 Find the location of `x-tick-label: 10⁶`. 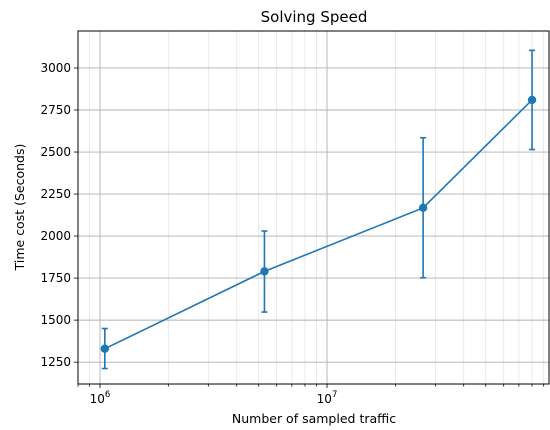

x-tick-label: 10⁶ is located at coordinates (100, 398).